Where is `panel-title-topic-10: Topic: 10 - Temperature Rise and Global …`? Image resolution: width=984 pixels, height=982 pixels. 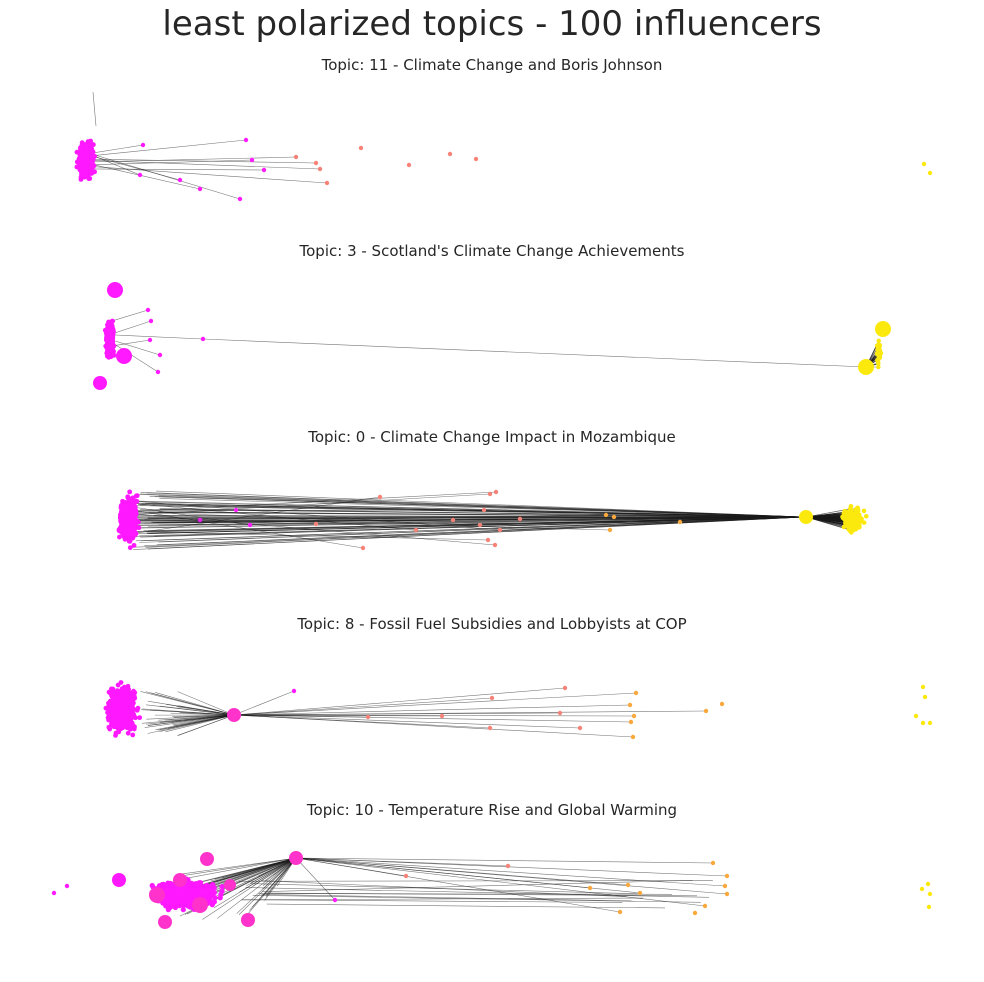 panel-title-topic-10: Topic: 10 - Temperature Rise and Global … is located at coordinates (492, 810).